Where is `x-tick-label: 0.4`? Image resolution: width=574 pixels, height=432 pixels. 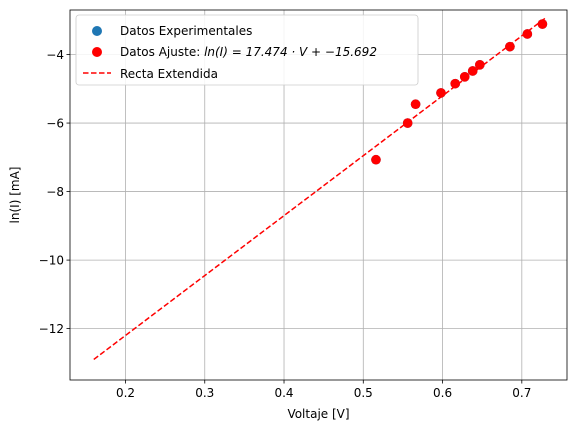
x-tick-label: 0.4 is located at coordinates (283, 393).